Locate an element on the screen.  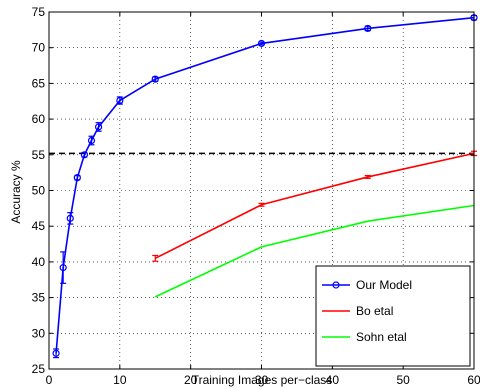
x-tick-label: 60 is located at coordinates (473, 380).